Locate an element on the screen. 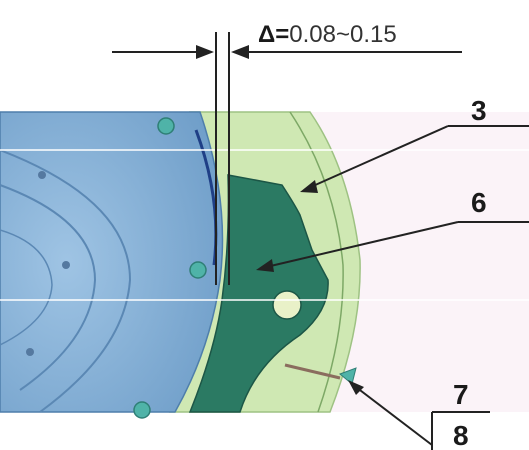 Image resolution: width=529 pixels, height=450 pixels. callout-3: 3 is located at coordinates (479, 110).